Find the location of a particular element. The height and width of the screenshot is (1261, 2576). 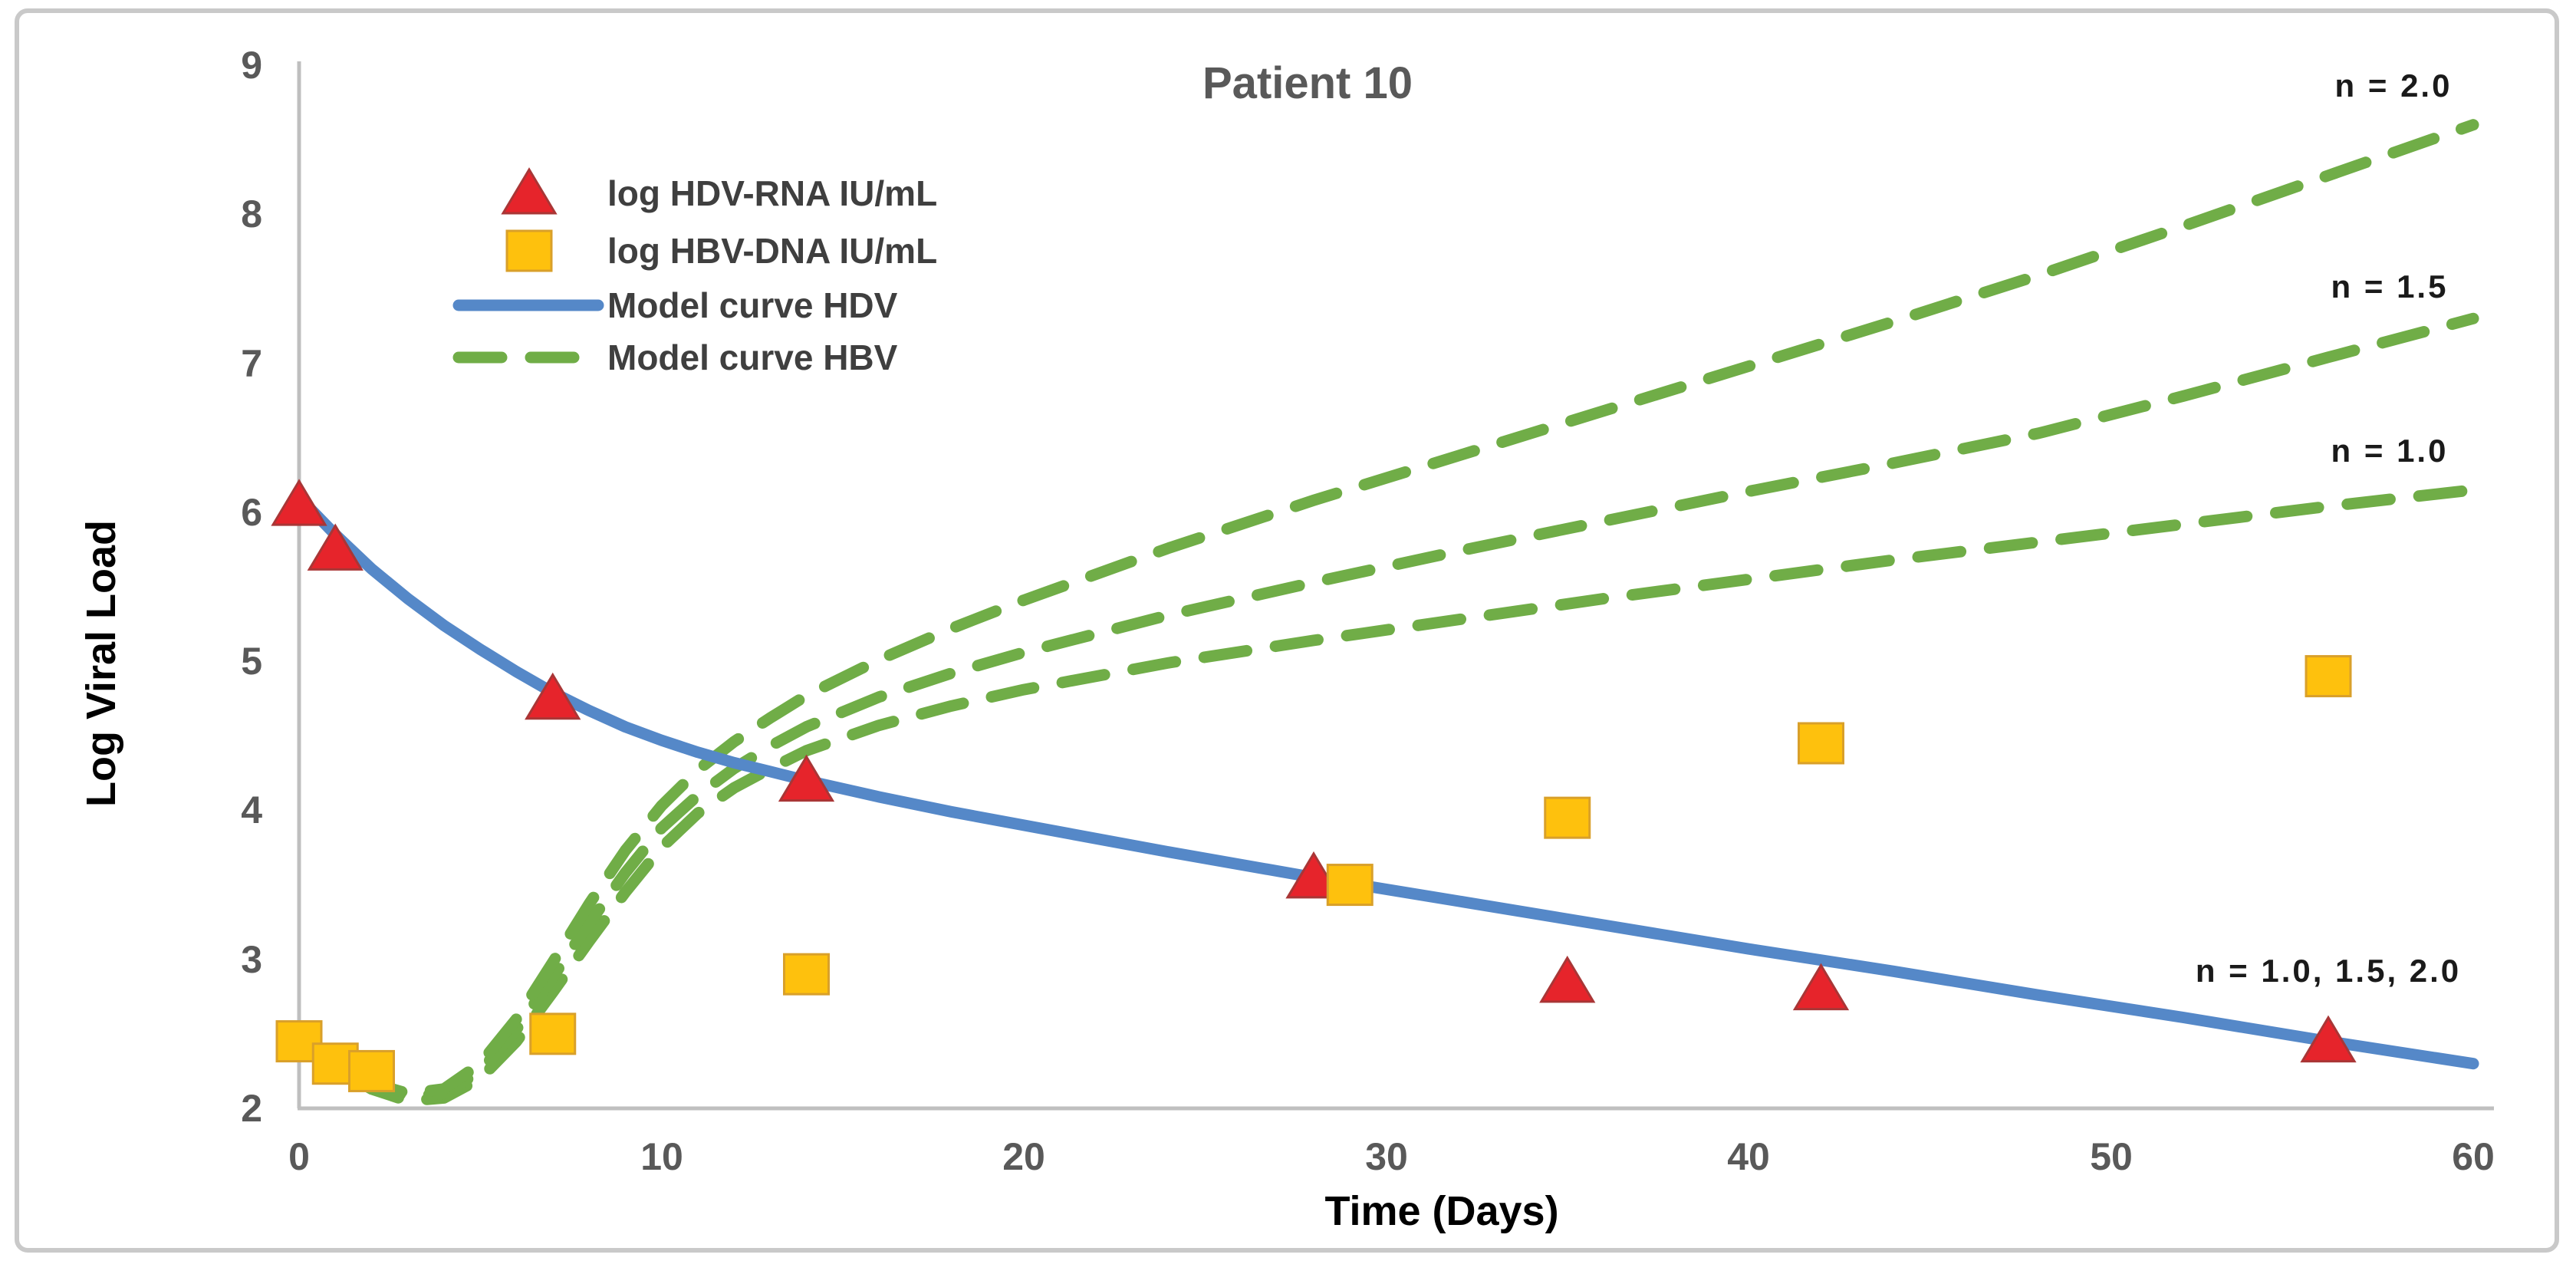

x-tick-label: 10 is located at coordinates (661, 1156).